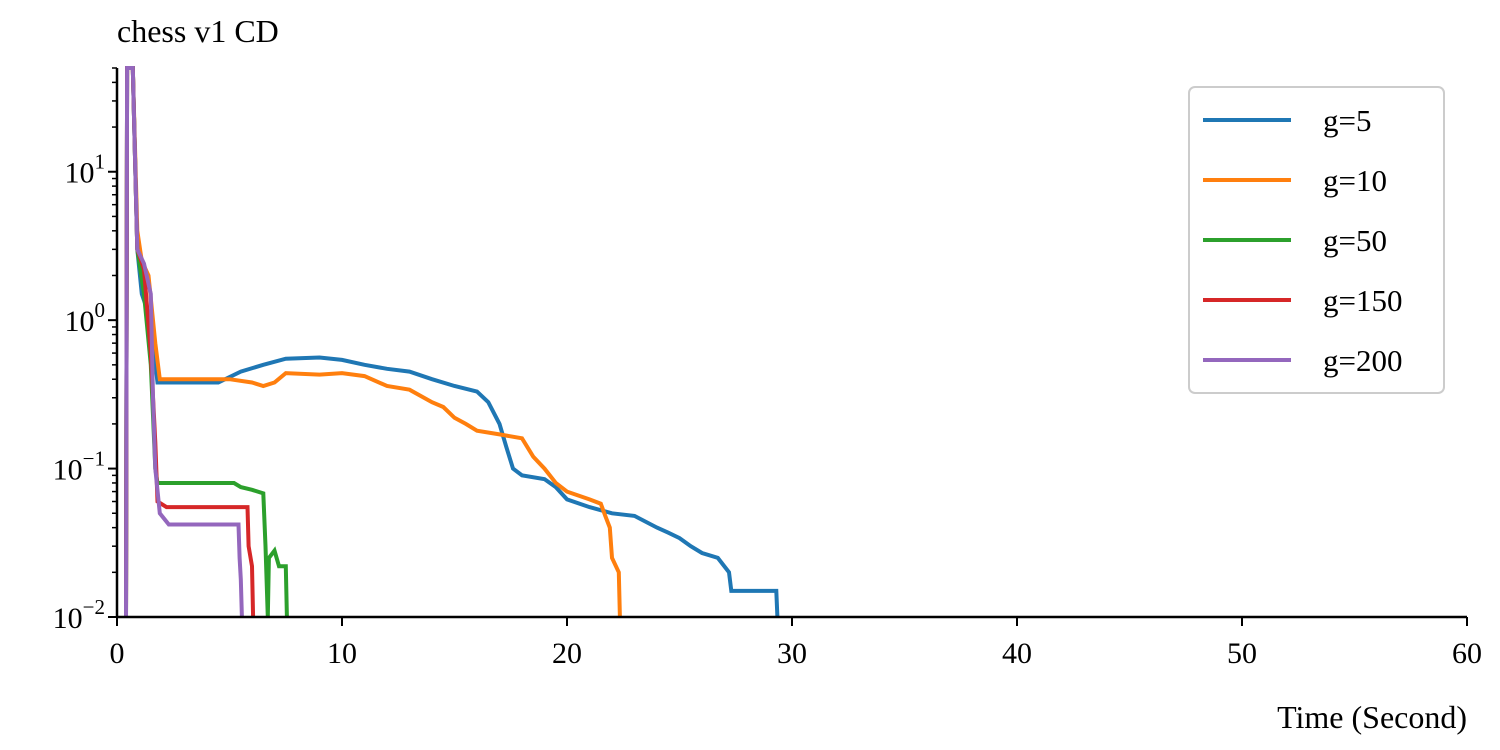  Describe the element at coordinates (1362, 300) in the screenshot. I see `legend-label-3: g=150` at that location.